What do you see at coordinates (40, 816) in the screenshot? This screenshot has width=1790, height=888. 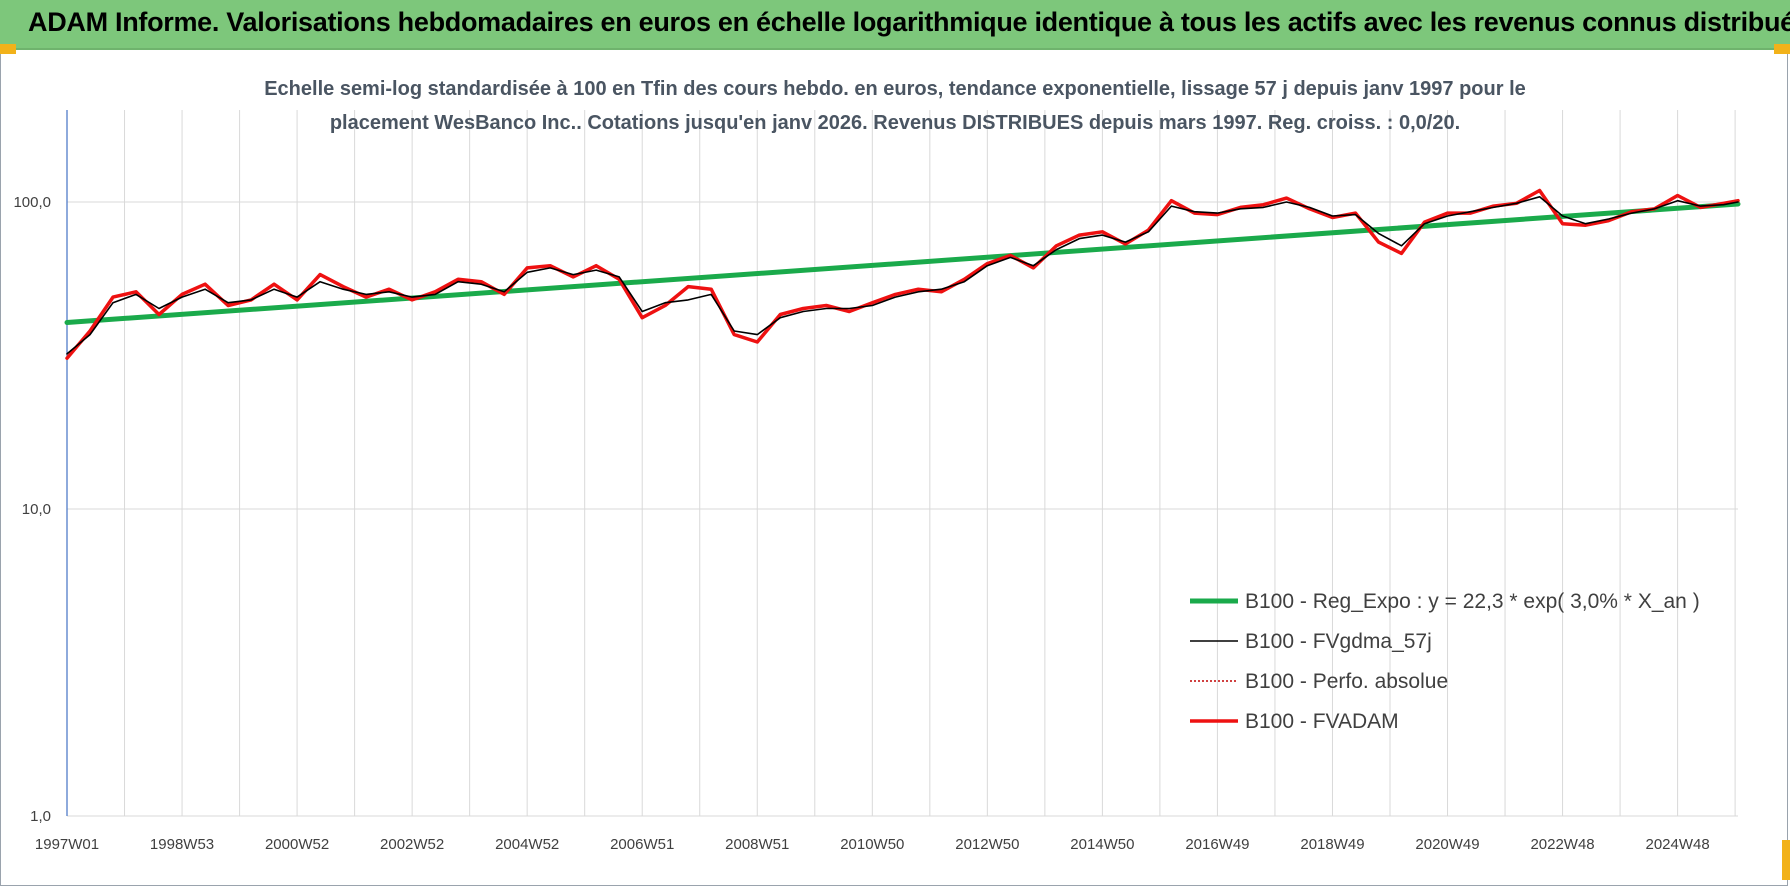 I see `y-tick-label: 1,0` at bounding box center [40, 816].